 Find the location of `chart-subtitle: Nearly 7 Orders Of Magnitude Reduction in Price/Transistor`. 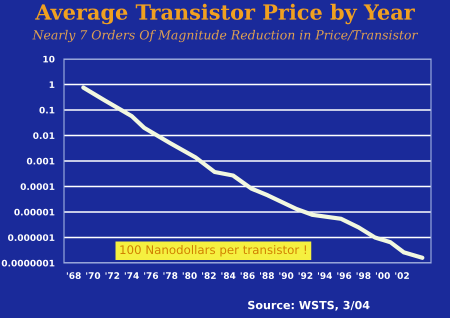

chart-subtitle: Nearly 7 Orders Of Magnitude Reduction in Price/Transistor is located at coordinates (225, 36).